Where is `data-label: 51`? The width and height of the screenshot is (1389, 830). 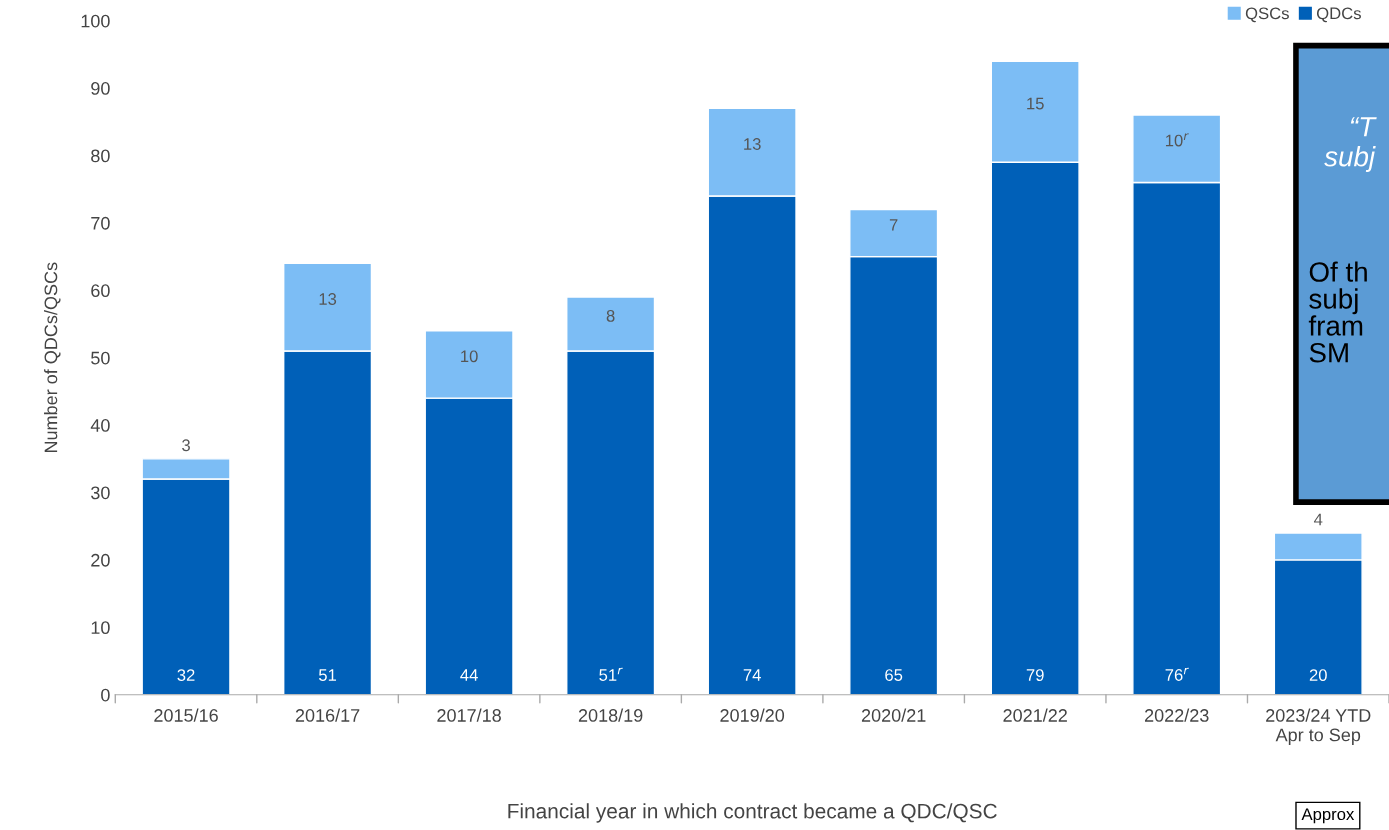
data-label: 51 is located at coordinates (327, 675).